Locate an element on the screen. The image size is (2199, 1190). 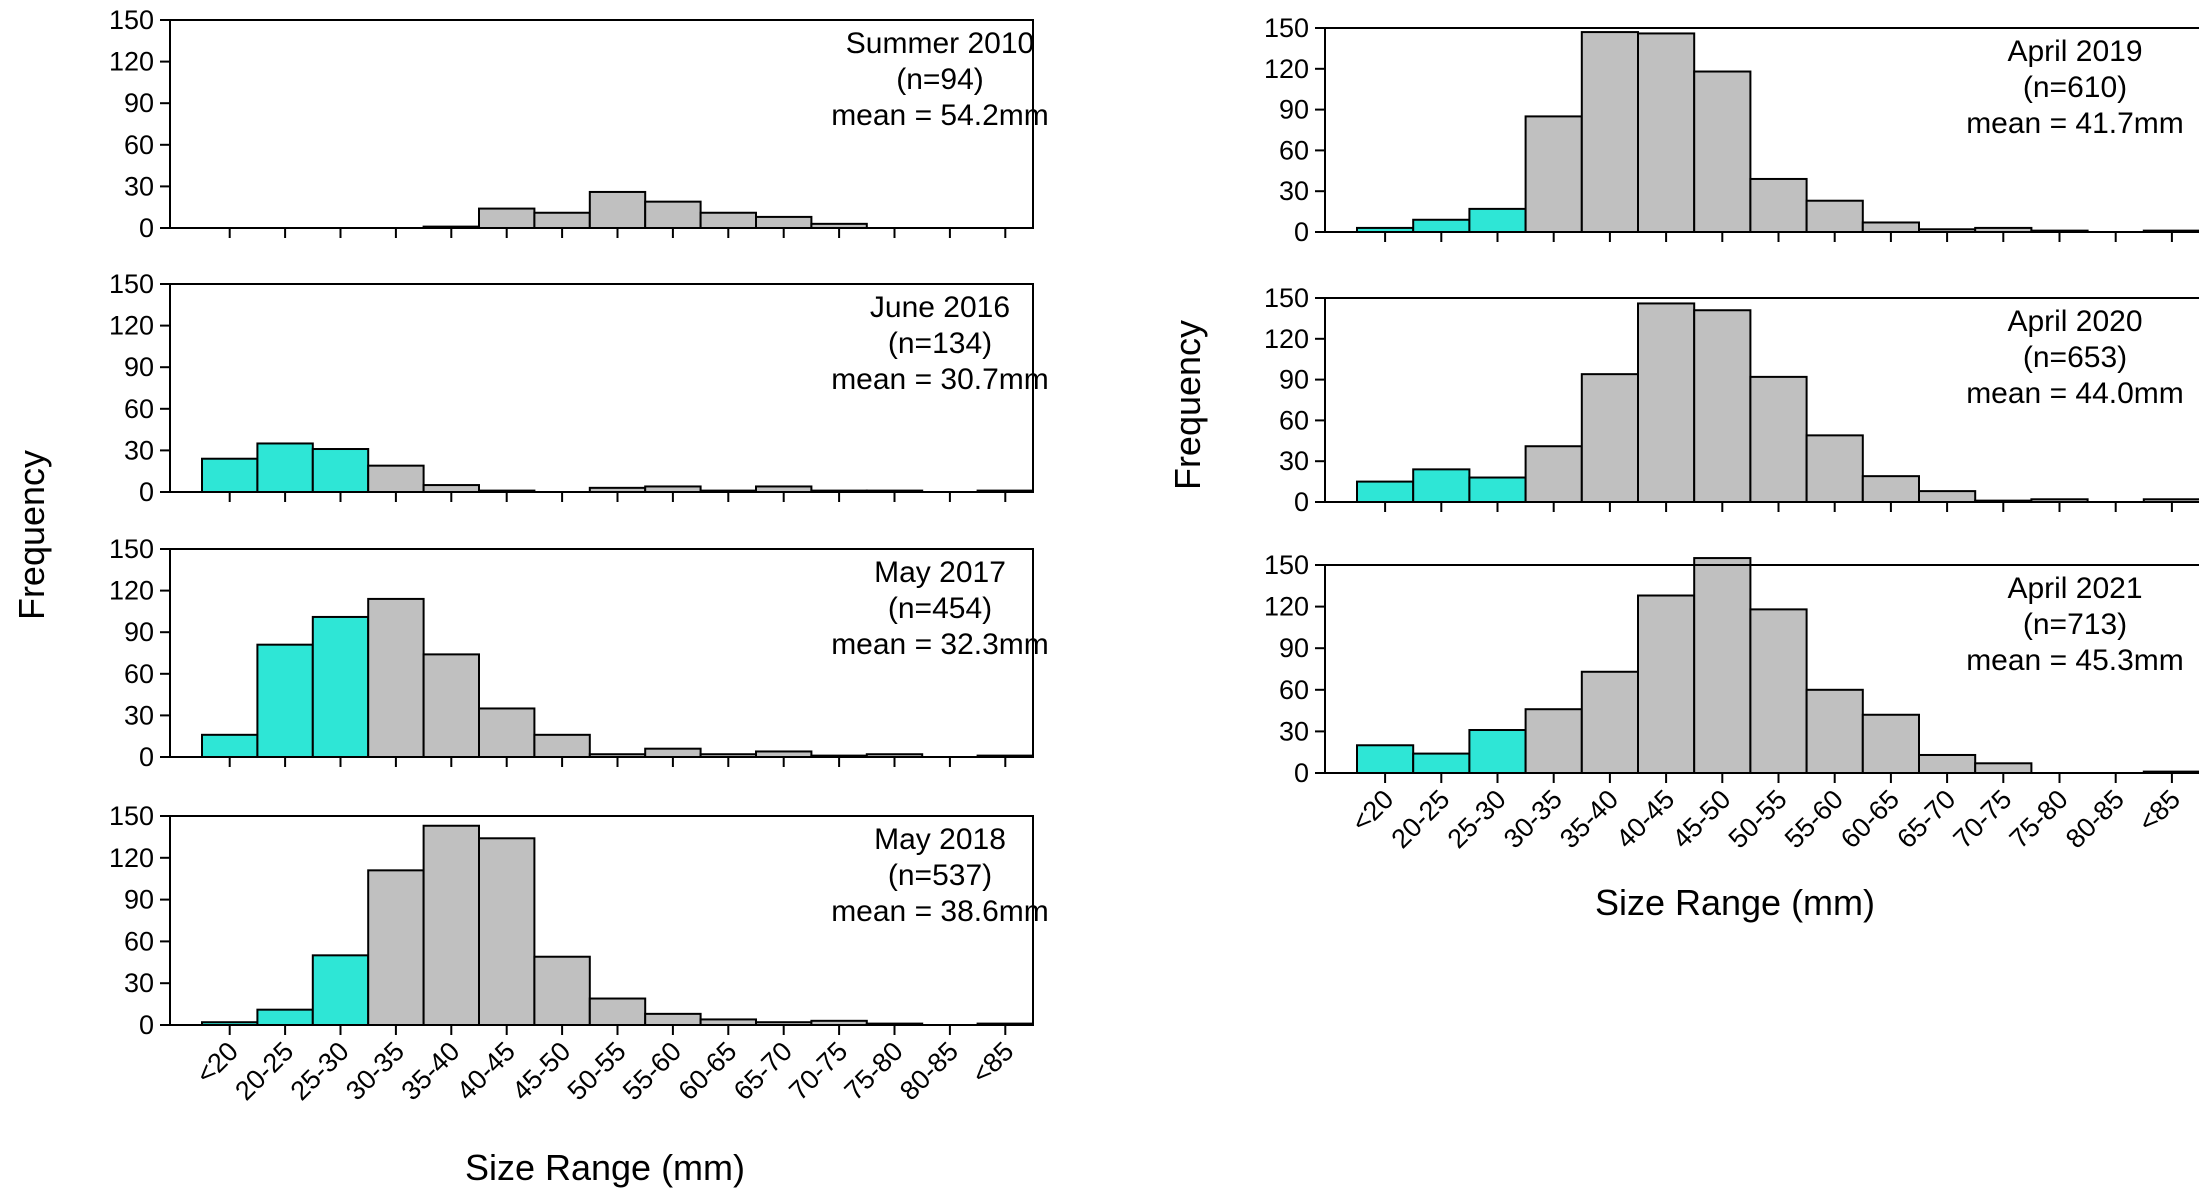
panel-annotation-line: mean = 41.7mm is located at coordinates (2075, 123).